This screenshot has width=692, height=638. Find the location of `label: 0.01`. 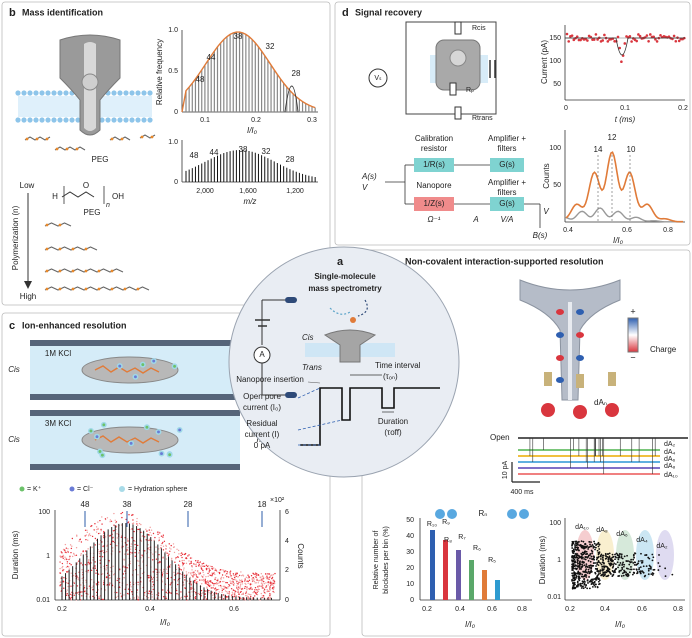

label: 0.01 is located at coordinates (554, 597).